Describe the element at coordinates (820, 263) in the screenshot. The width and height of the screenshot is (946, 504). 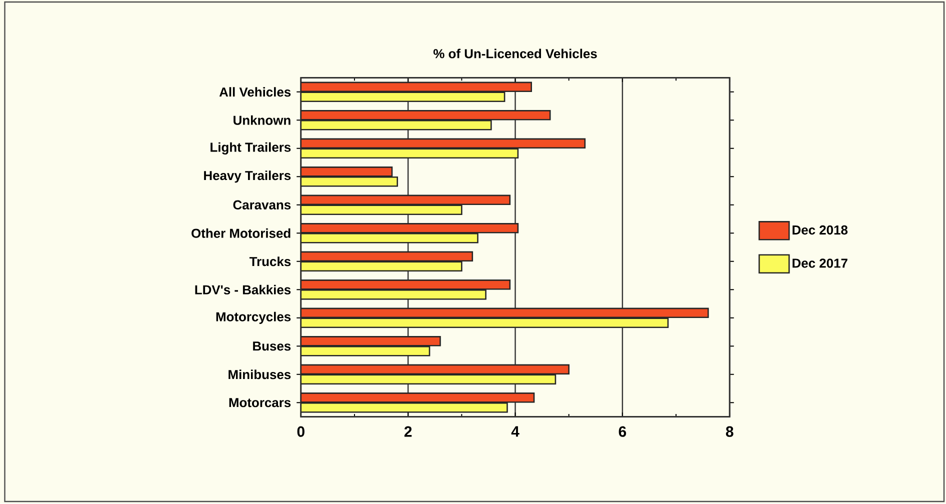
I see `legend-label: Dec 2017` at that location.